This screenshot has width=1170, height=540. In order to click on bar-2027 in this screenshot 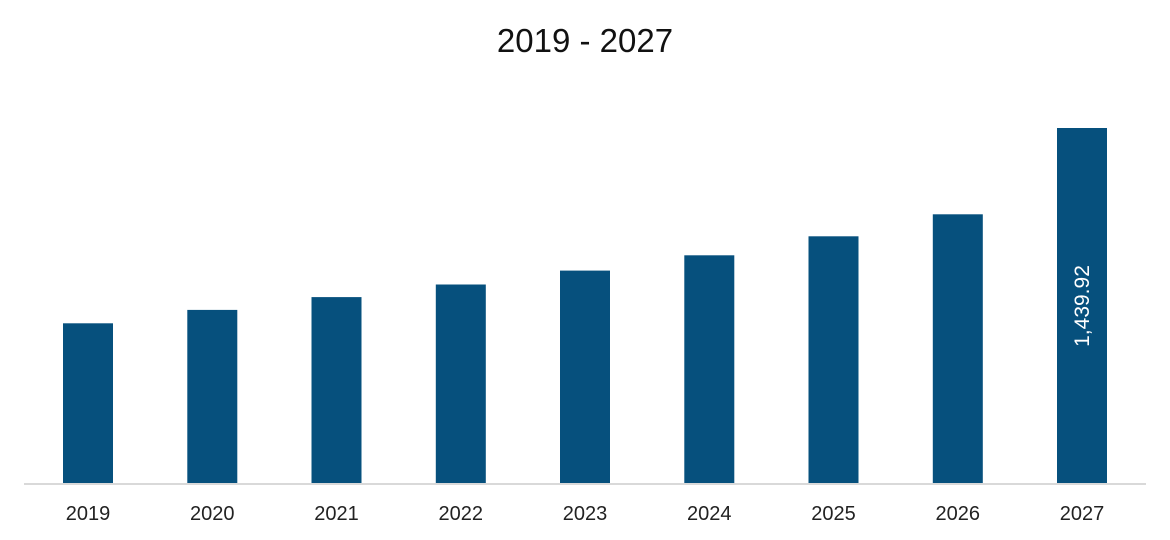, I will do `click(1082, 306)`.